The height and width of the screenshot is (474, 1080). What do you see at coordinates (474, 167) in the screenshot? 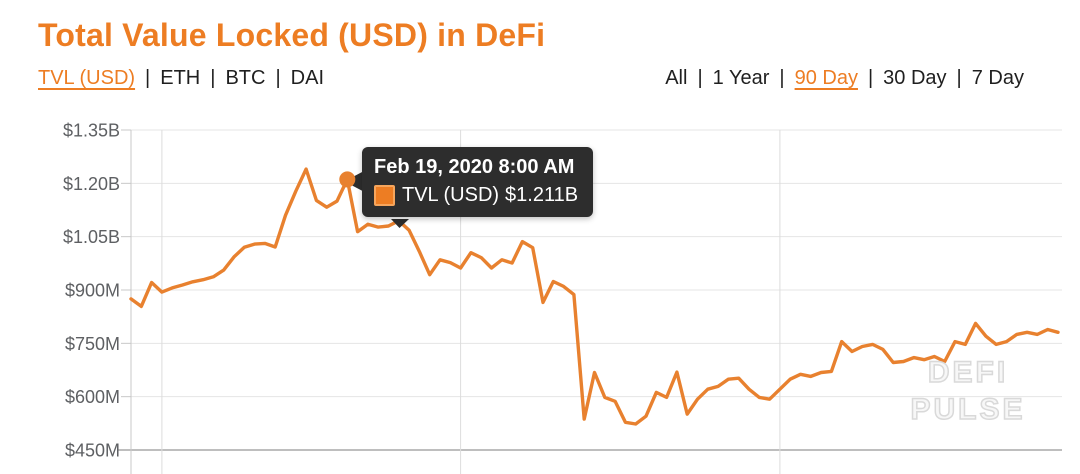
I see `tooltip-date: Feb 19, 2020 8:00 AM` at bounding box center [474, 167].